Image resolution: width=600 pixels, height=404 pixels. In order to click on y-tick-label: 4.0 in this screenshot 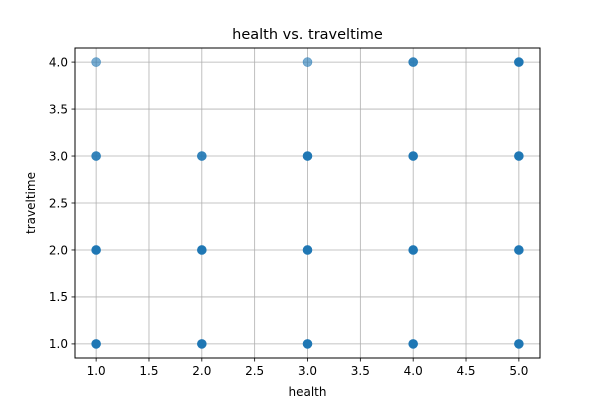, I will do `click(58, 62)`.